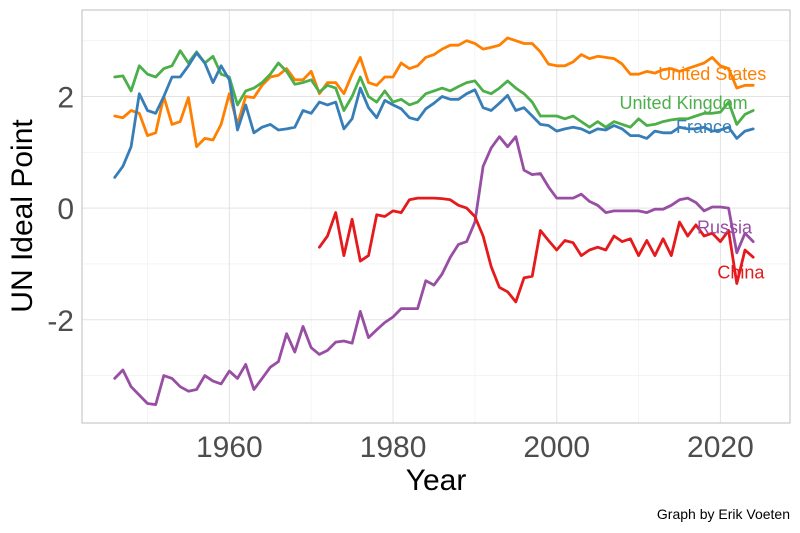  Describe the element at coordinates (712, 74) in the screenshot. I see `series-label-united-states: United States` at that location.